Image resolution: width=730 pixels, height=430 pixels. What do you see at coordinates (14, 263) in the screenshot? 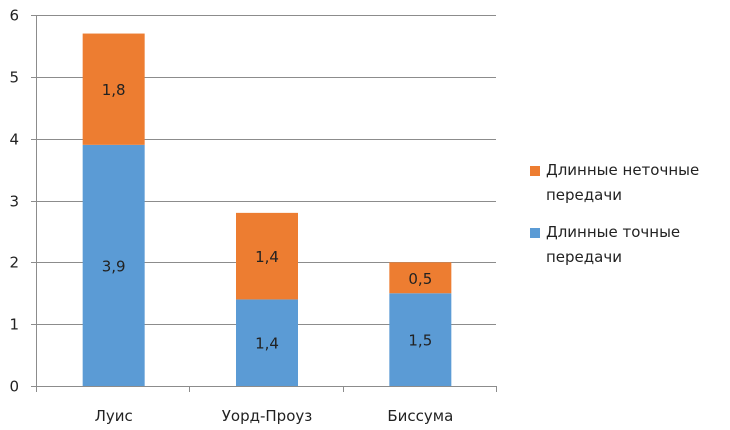
I see `y-tick-label-2: 2` at bounding box center [14, 263].